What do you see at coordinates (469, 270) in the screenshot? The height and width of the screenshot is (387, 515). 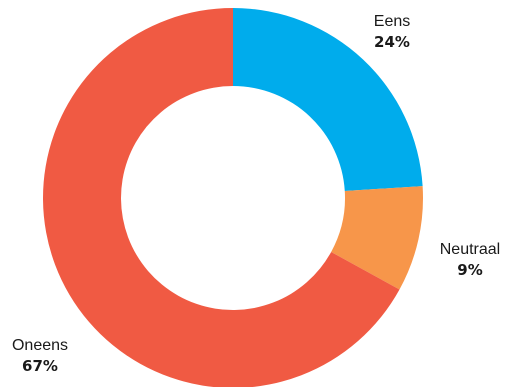 I see `slice-value-neutraal: 9%` at bounding box center [469, 270].